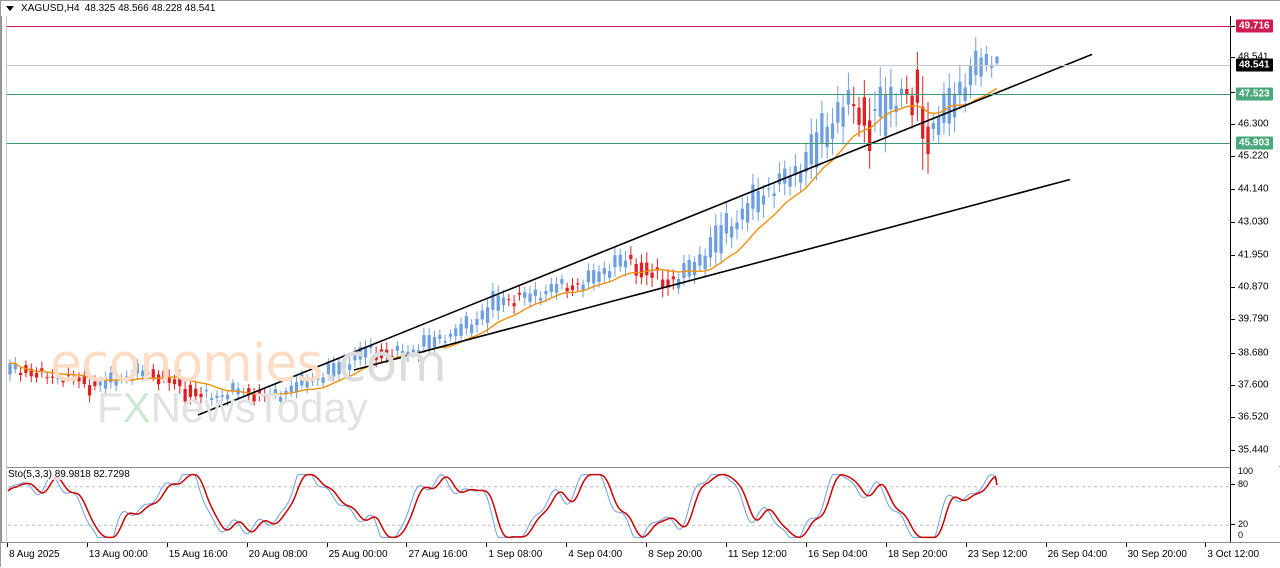  What do you see at coordinates (1253, 417) in the screenshot?
I see `price-axis-label: 36.520` at bounding box center [1253, 417].